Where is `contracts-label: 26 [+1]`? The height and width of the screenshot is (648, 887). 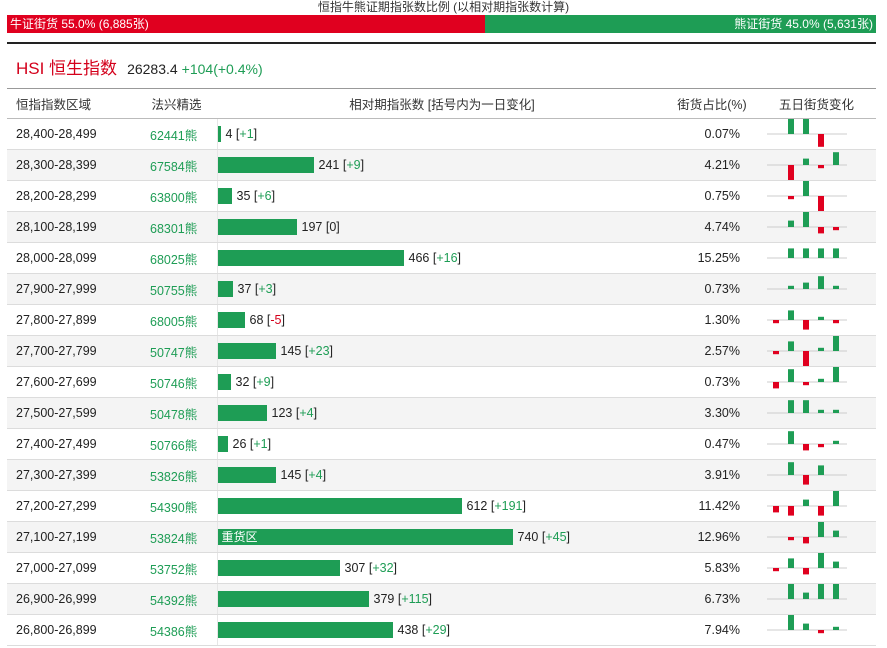
contracts-label: 26 [+1] is located at coordinates (252, 444).